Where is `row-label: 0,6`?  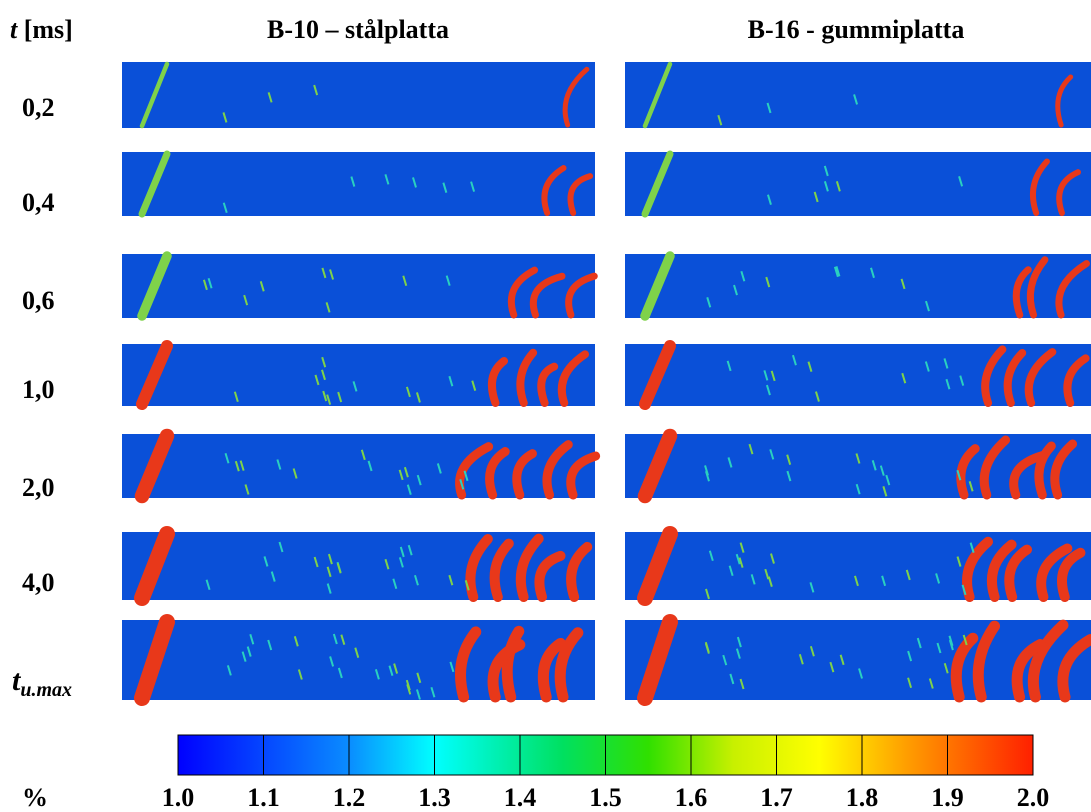
row-label: 0,6 is located at coordinates (38, 300).